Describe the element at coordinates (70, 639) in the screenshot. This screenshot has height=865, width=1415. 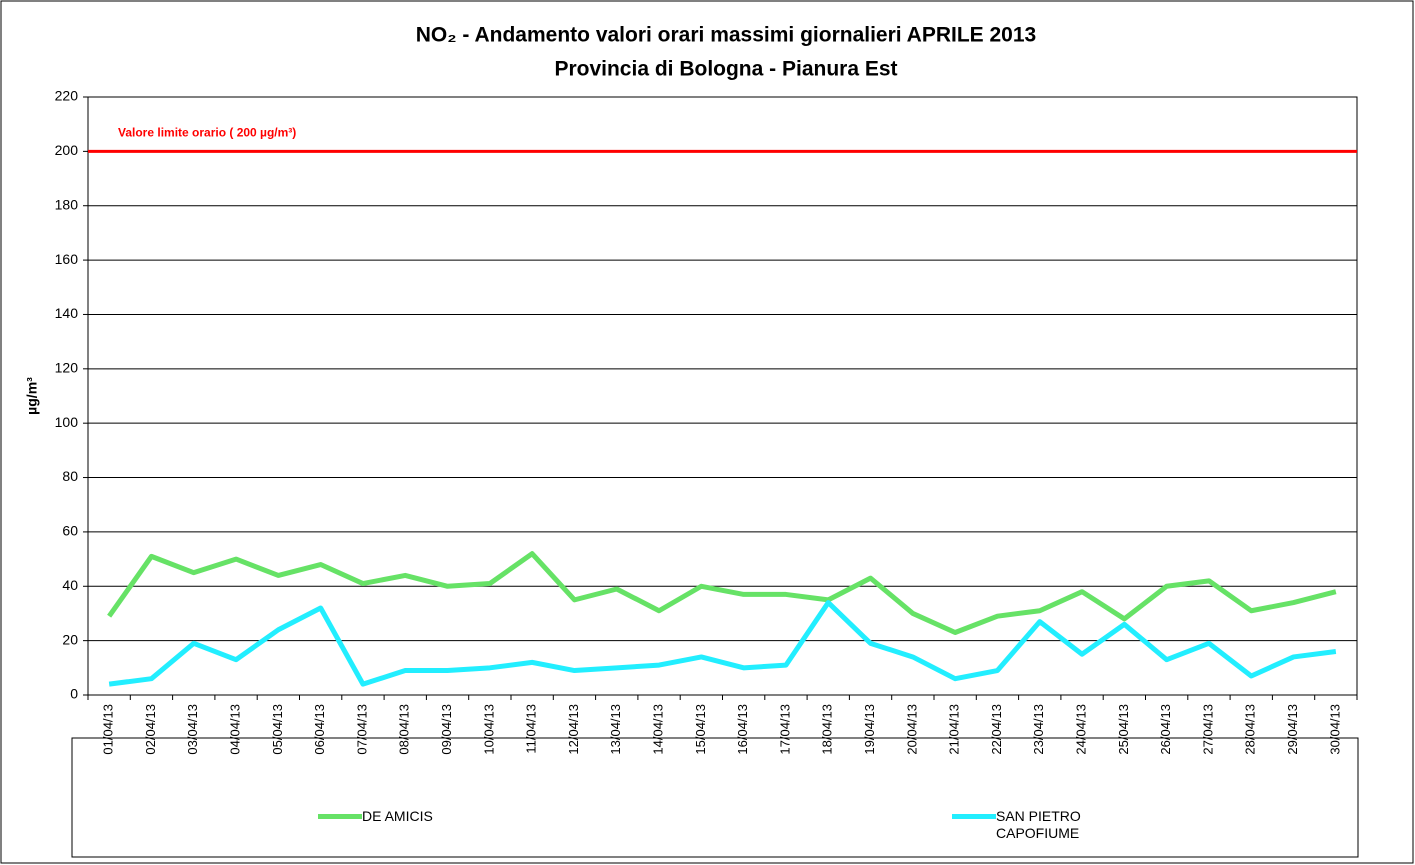
I see `y-tick-label: 20` at that location.